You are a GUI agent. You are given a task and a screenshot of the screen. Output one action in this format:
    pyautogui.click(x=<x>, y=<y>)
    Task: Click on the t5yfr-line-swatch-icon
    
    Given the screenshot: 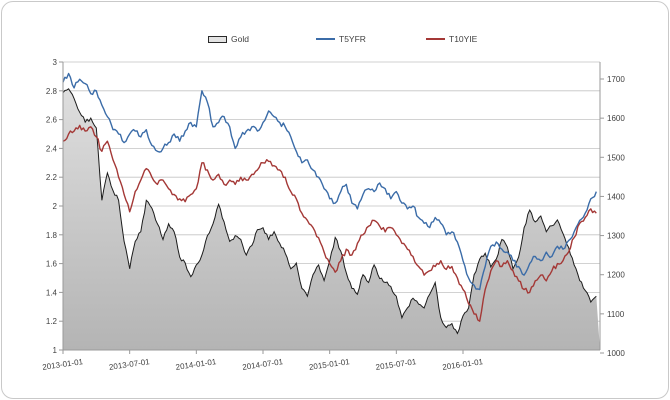 What is the action you would take?
    pyautogui.click(x=325, y=39)
    